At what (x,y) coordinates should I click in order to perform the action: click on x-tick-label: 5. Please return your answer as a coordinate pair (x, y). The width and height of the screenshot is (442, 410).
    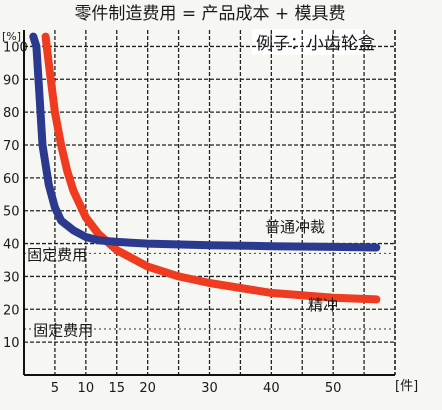
    Looking at the image, I should click on (55, 388).